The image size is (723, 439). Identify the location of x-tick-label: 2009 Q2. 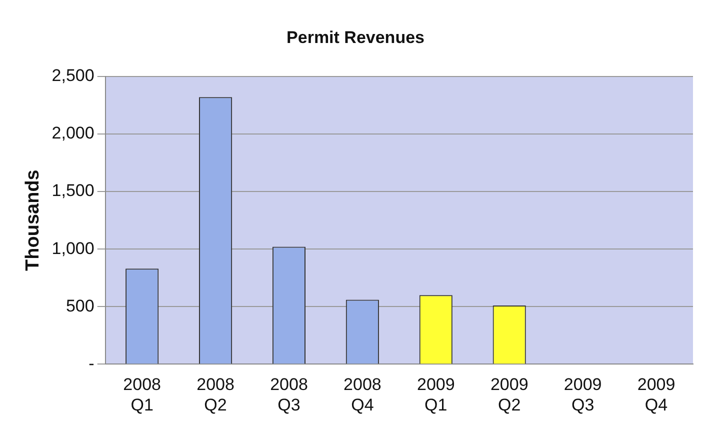
(509, 394).